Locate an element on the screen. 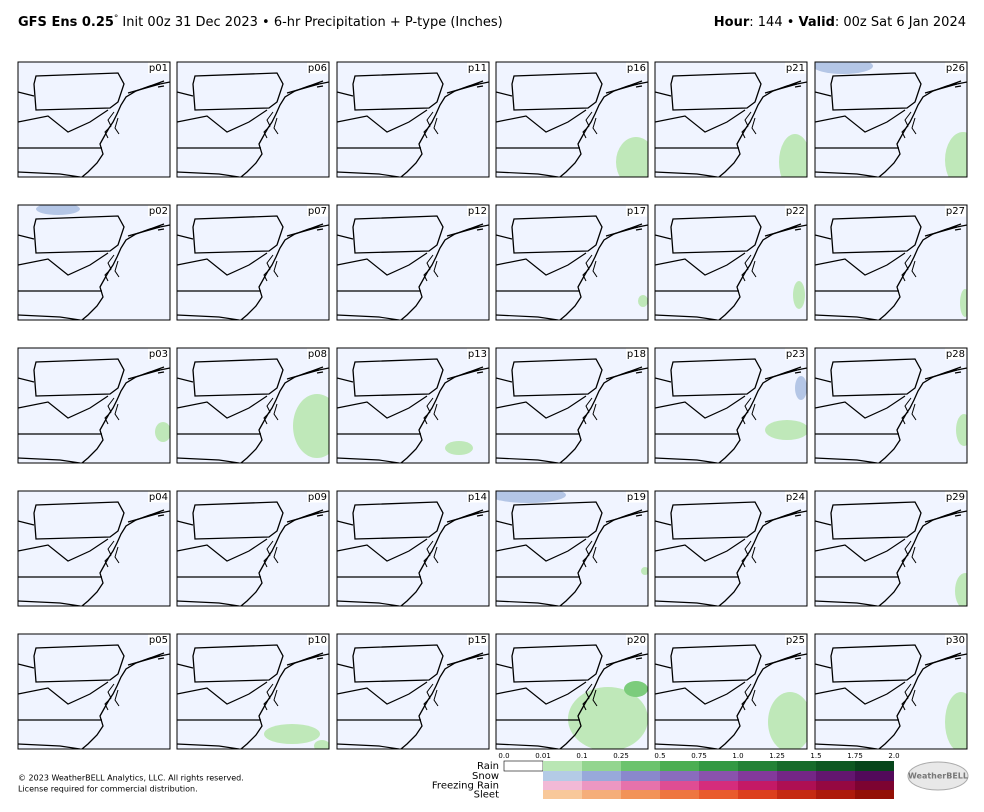  panel-label: p17 is located at coordinates (636, 211).